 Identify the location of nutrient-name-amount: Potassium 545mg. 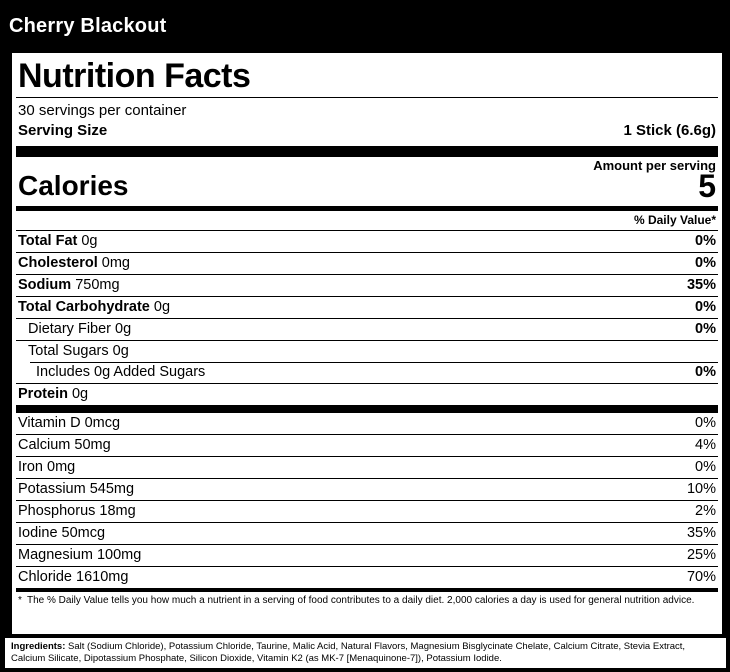
(76, 489).